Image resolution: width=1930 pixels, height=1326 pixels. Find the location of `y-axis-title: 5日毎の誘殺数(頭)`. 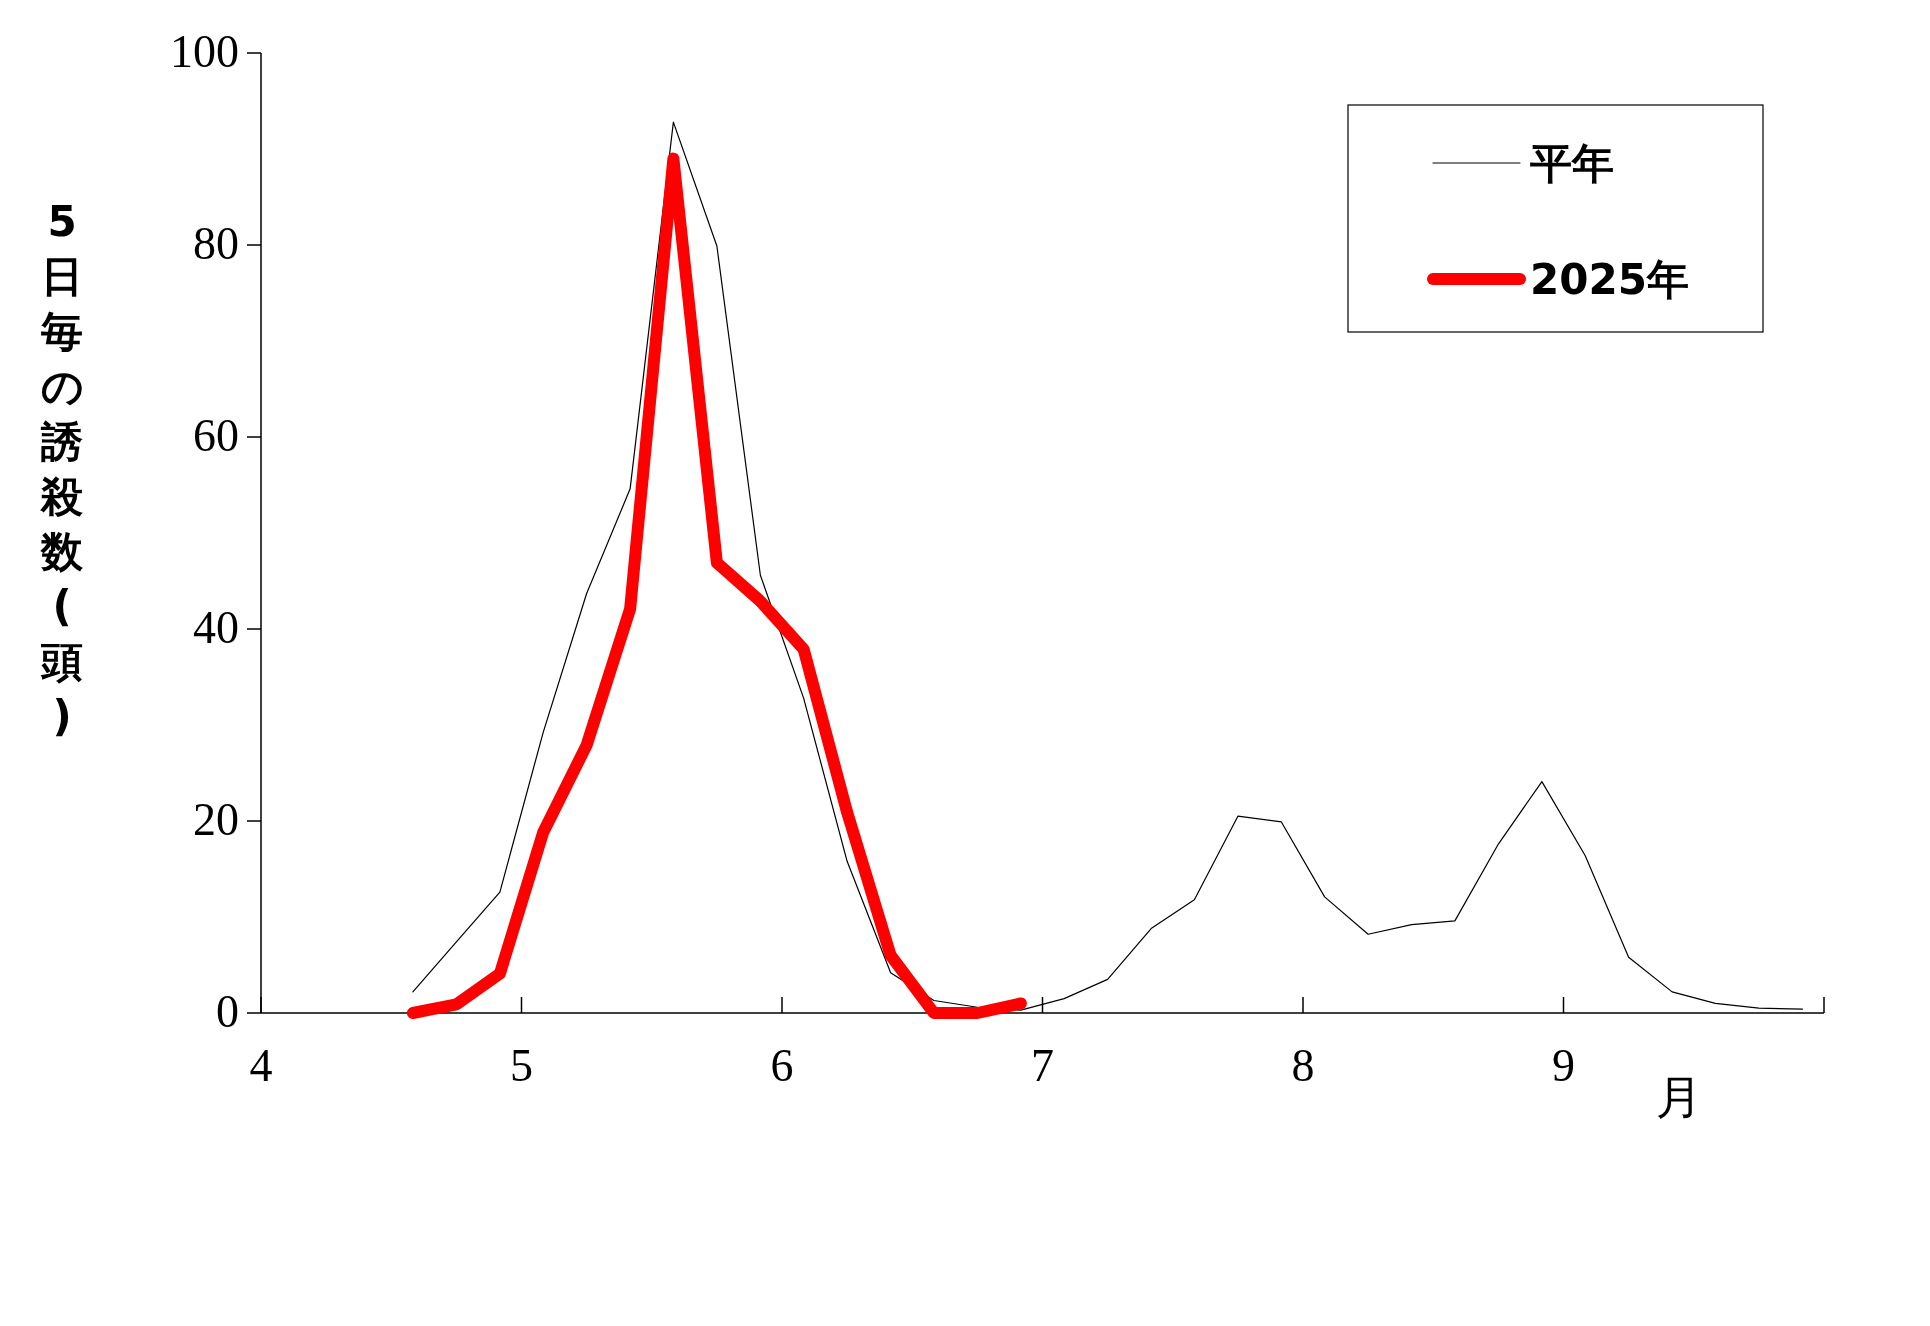

y-axis-title: 5日毎の誘殺数(頭) is located at coordinates (62, 469).